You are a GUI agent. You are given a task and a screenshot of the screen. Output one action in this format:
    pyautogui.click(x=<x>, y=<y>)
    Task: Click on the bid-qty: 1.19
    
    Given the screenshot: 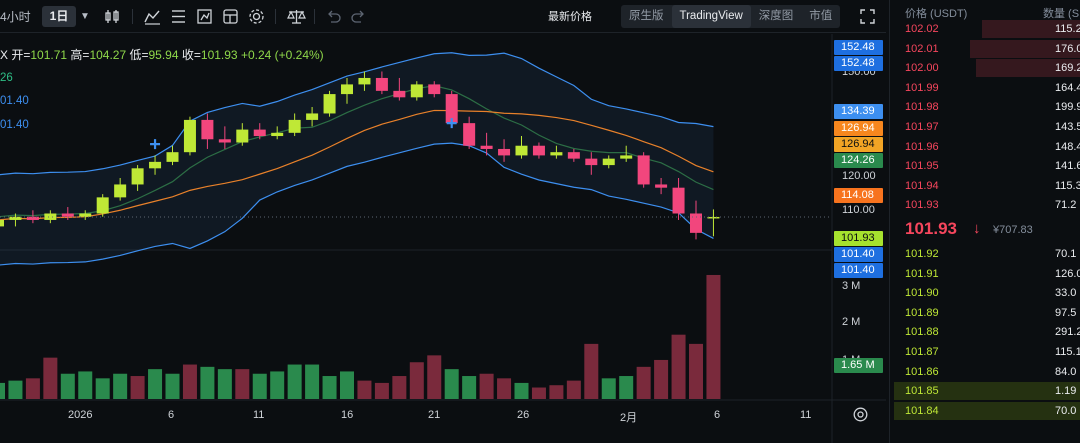 What is the action you would take?
    pyautogui.click(x=1066, y=391)
    